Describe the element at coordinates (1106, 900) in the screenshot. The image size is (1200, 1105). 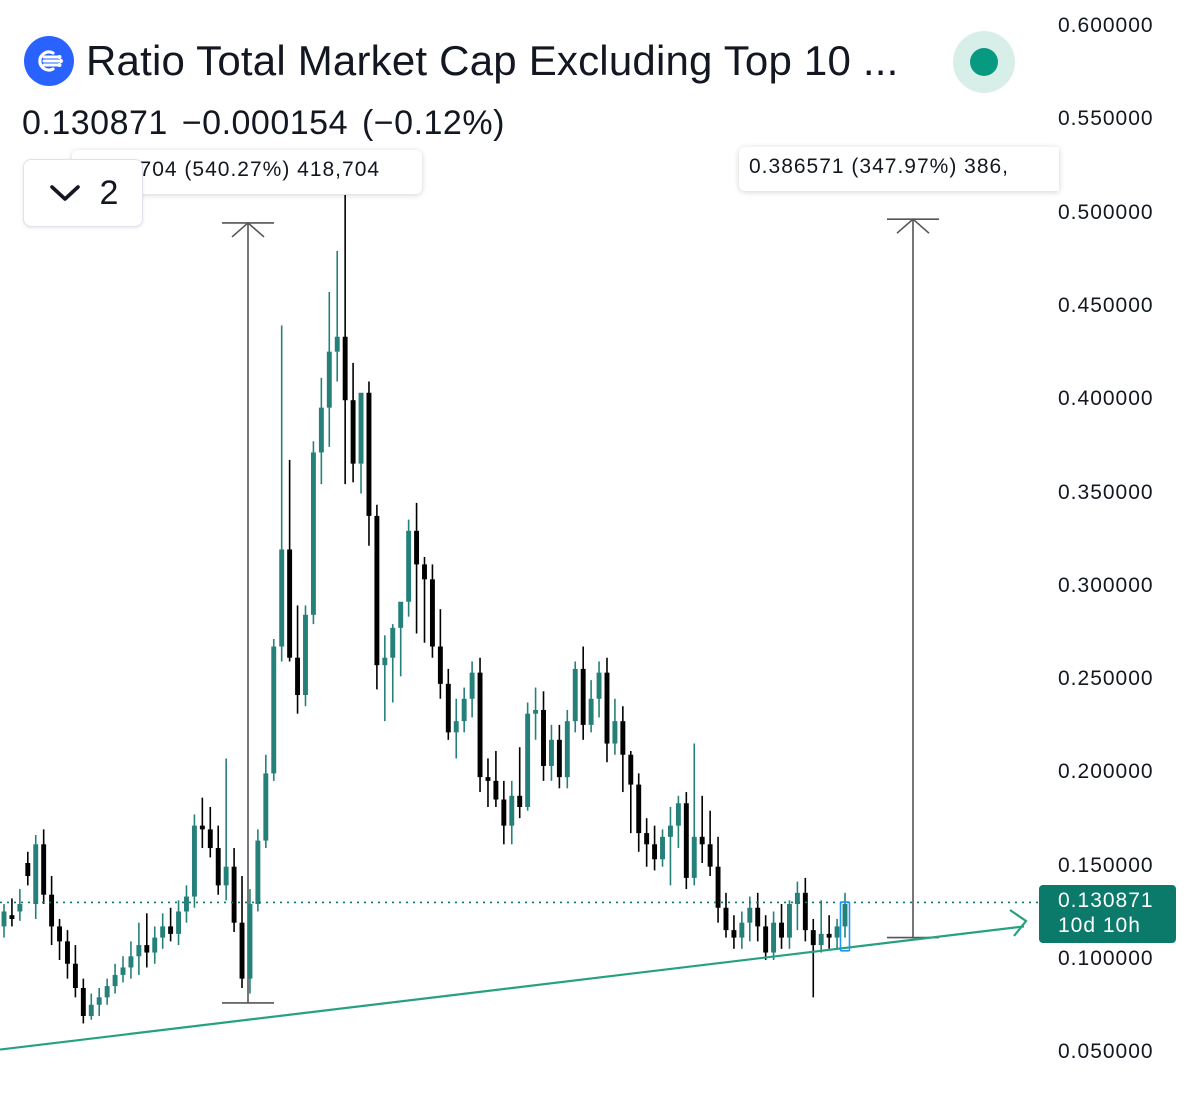
I see `price-tag-value: 0.130871` at that location.